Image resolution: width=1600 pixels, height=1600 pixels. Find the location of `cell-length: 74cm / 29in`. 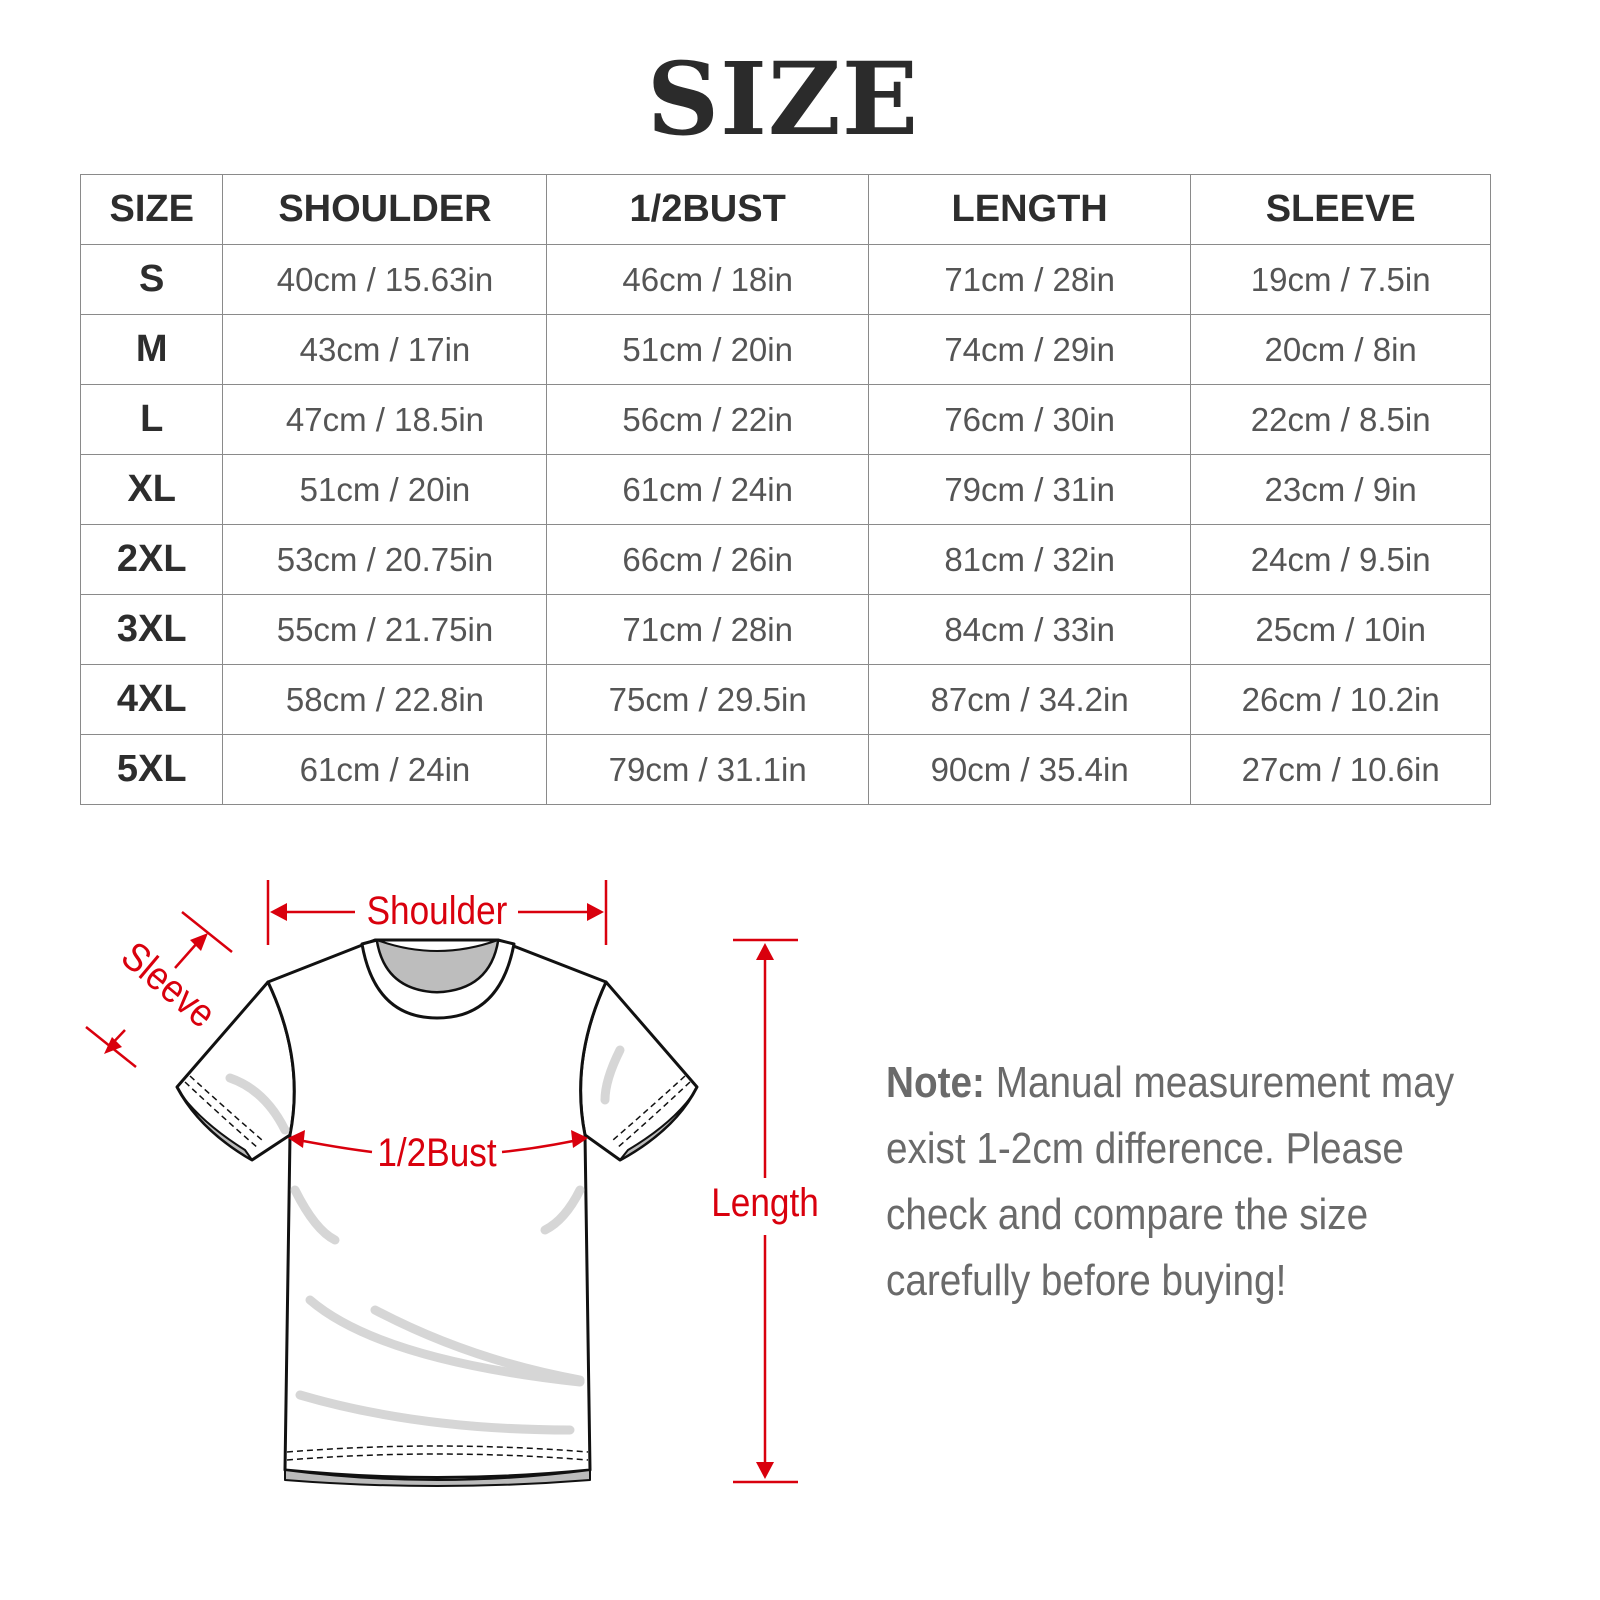

cell-length: 74cm / 29in is located at coordinates (1029, 349).